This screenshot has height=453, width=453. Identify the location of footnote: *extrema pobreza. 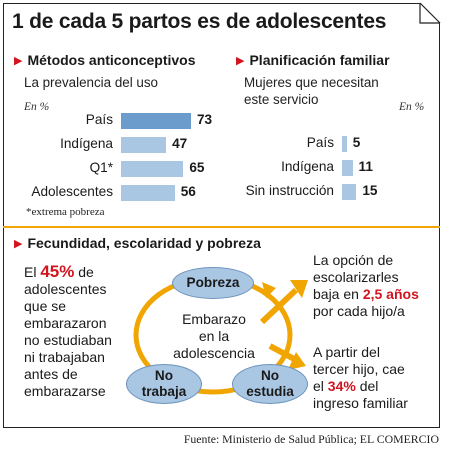
(65, 212).